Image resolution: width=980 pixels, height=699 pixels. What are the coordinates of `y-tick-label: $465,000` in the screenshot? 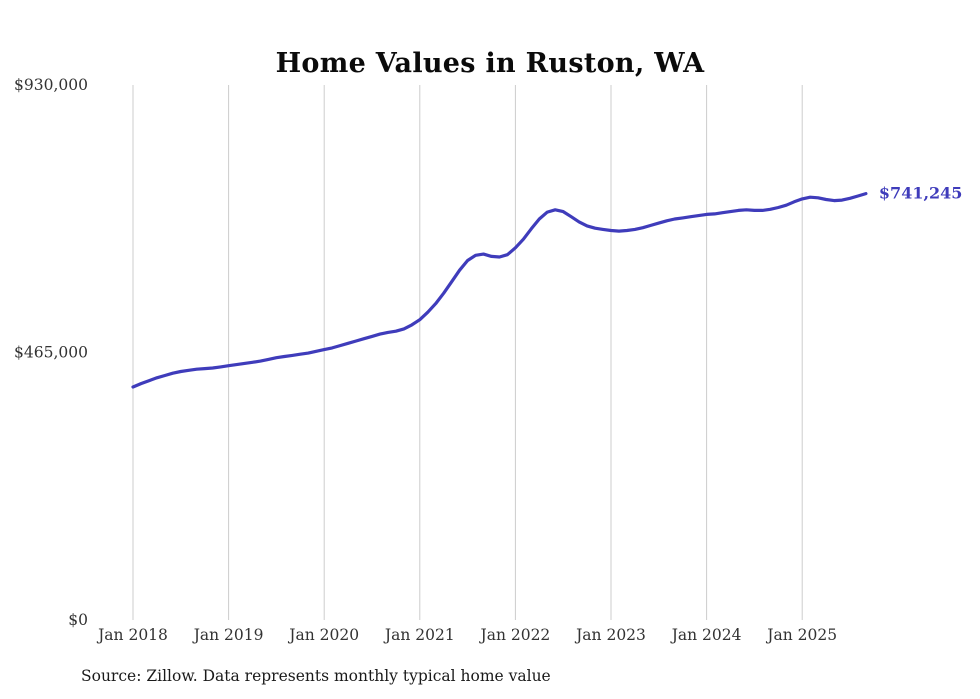 It's located at (51, 353).